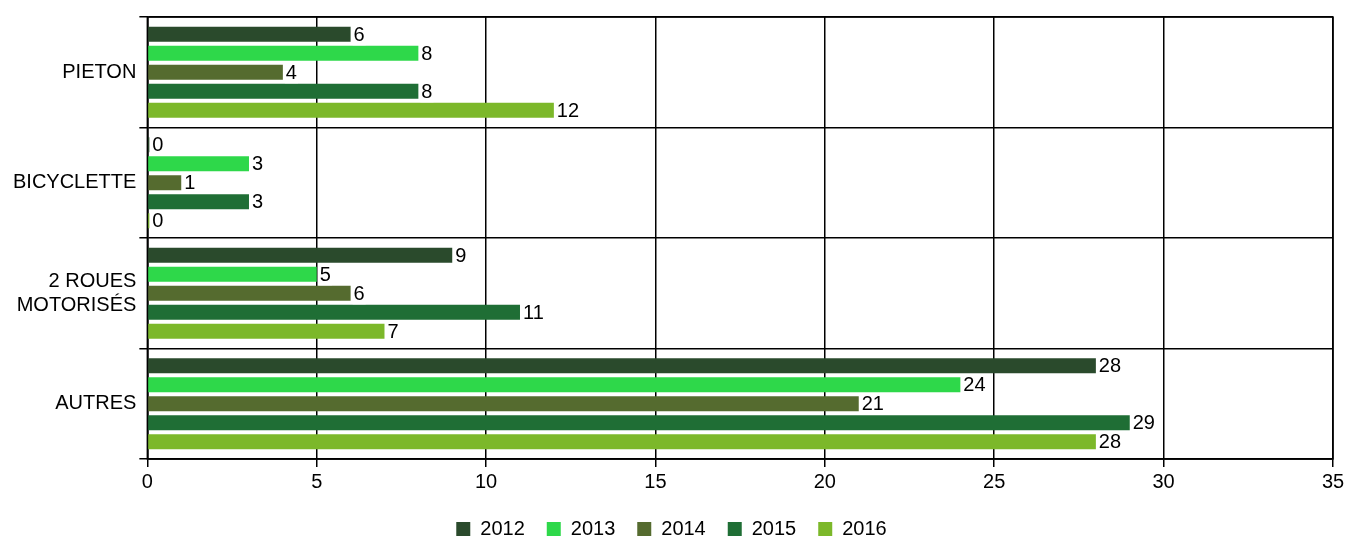  Describe the element at coordinates (593, 527) in the screenshot. I see `legend-label: 2013` at that location.